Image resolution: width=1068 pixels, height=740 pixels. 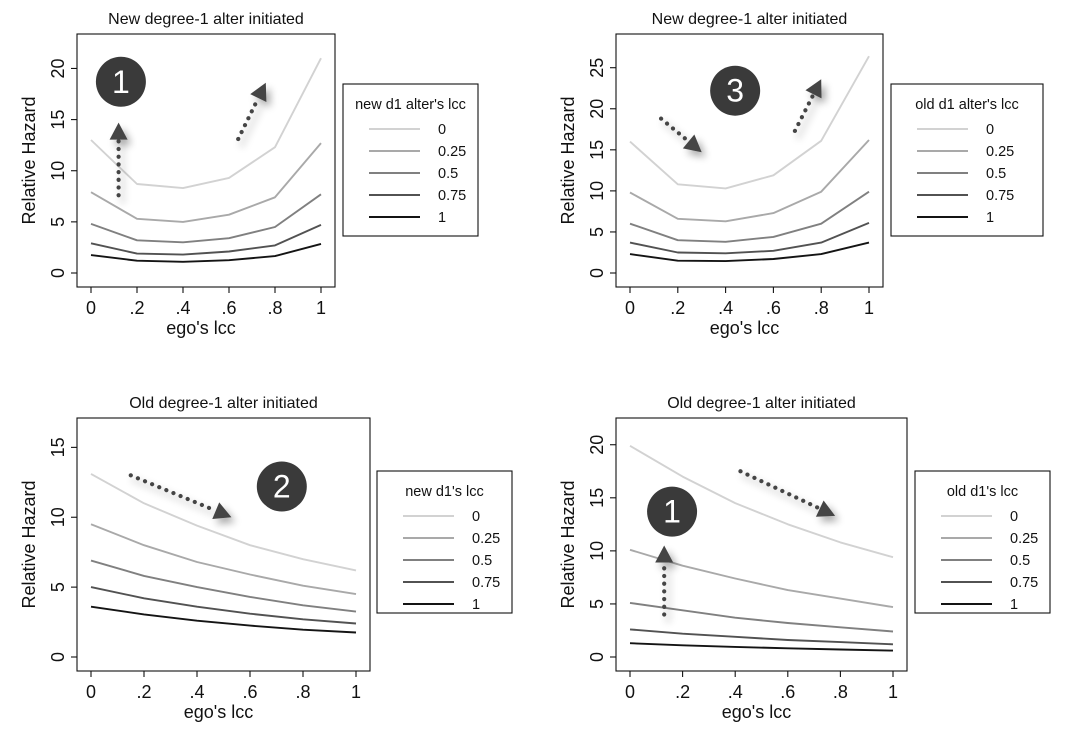 What do you see at coordinates (218, 712) in the screenshot?
I see `x-axis-label: ego's lcc` at bounding box center [218, 712].